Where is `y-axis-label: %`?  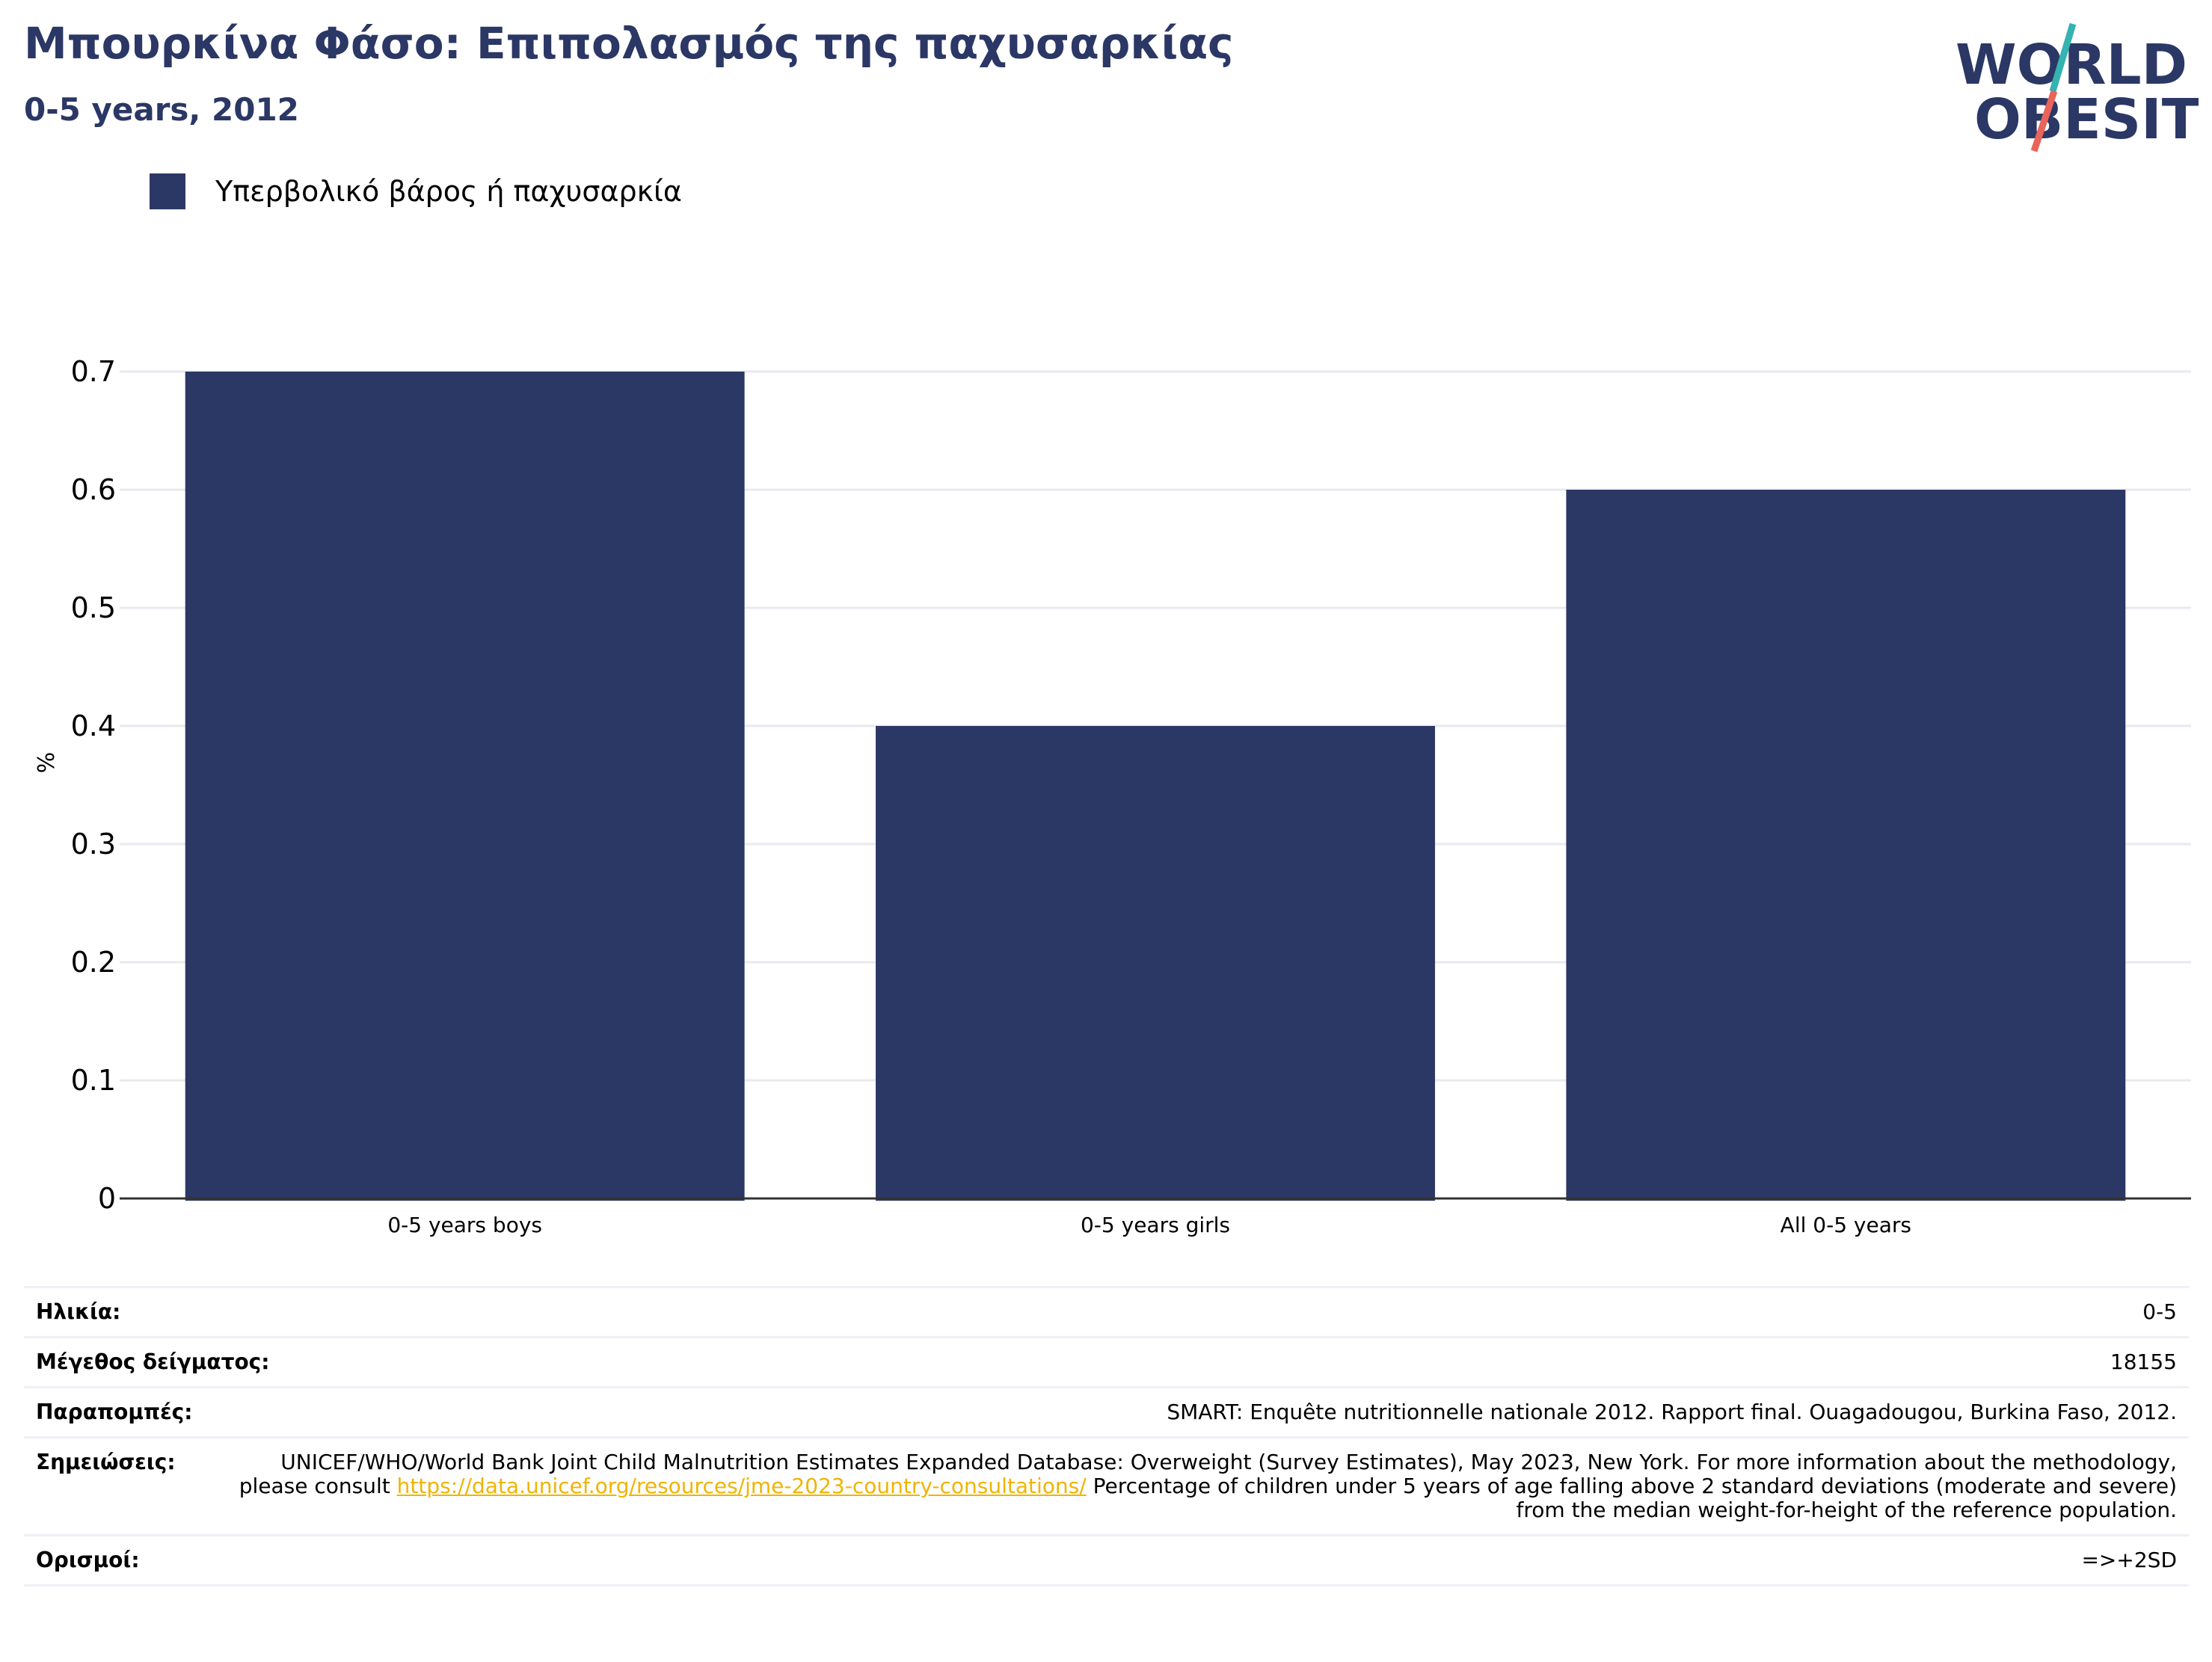
y-axis-label: % is located at coordinates (47, 763).